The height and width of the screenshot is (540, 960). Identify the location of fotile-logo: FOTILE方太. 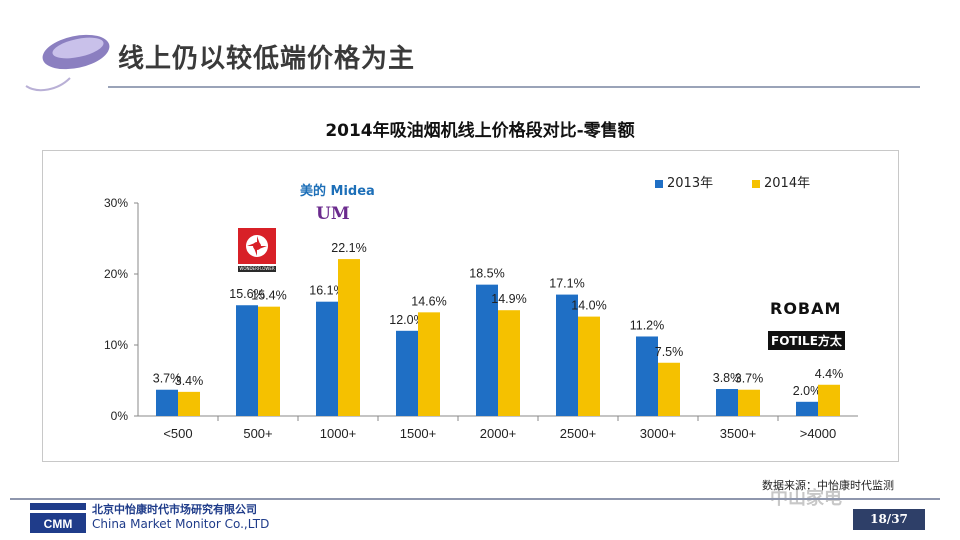
(806, 340).